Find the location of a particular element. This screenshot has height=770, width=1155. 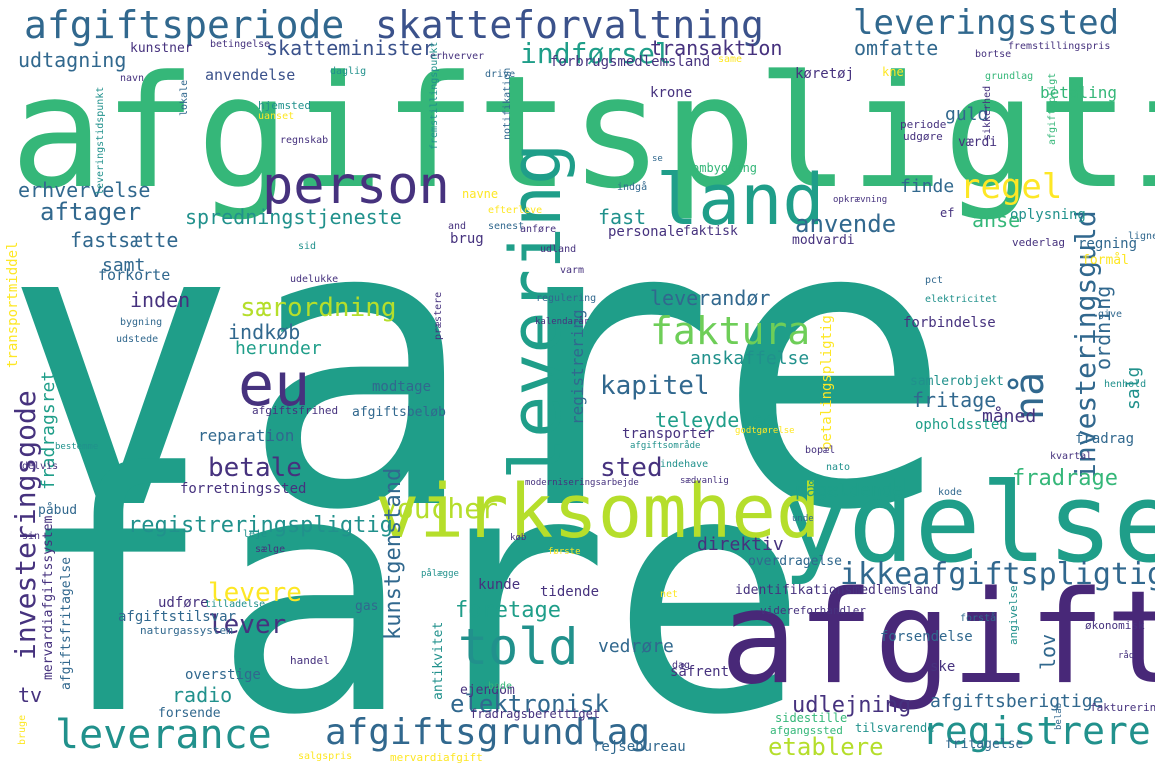

word-leveringstidspunkt: leveringstidspunkt is located at coordinates (100, 140).